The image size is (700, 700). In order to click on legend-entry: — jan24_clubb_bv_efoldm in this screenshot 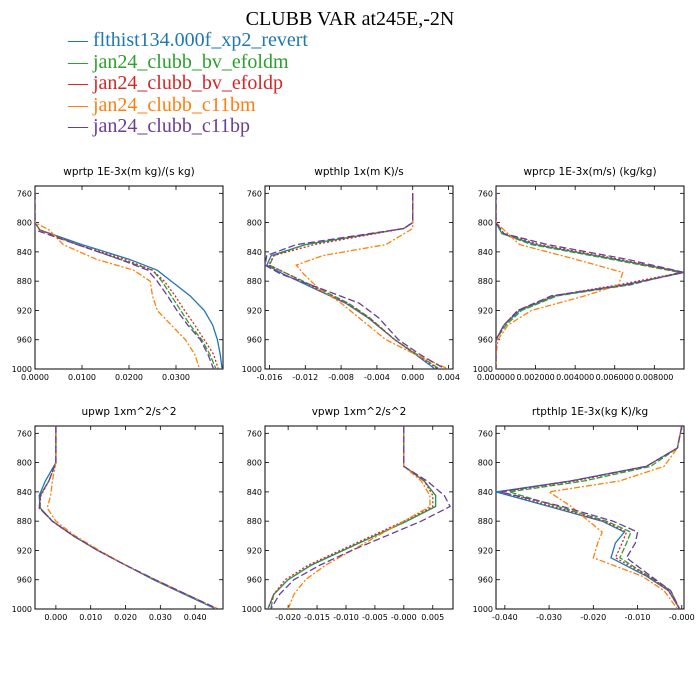, I will do `click(188, 62)`.